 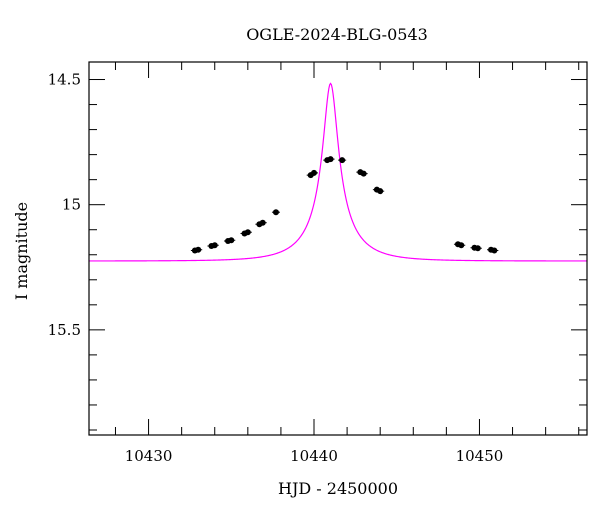 What do you see at coordinates (21, 251) in the screenshot?
I see `y-axis-title: I magnitude` at bounding box center [21, 251].